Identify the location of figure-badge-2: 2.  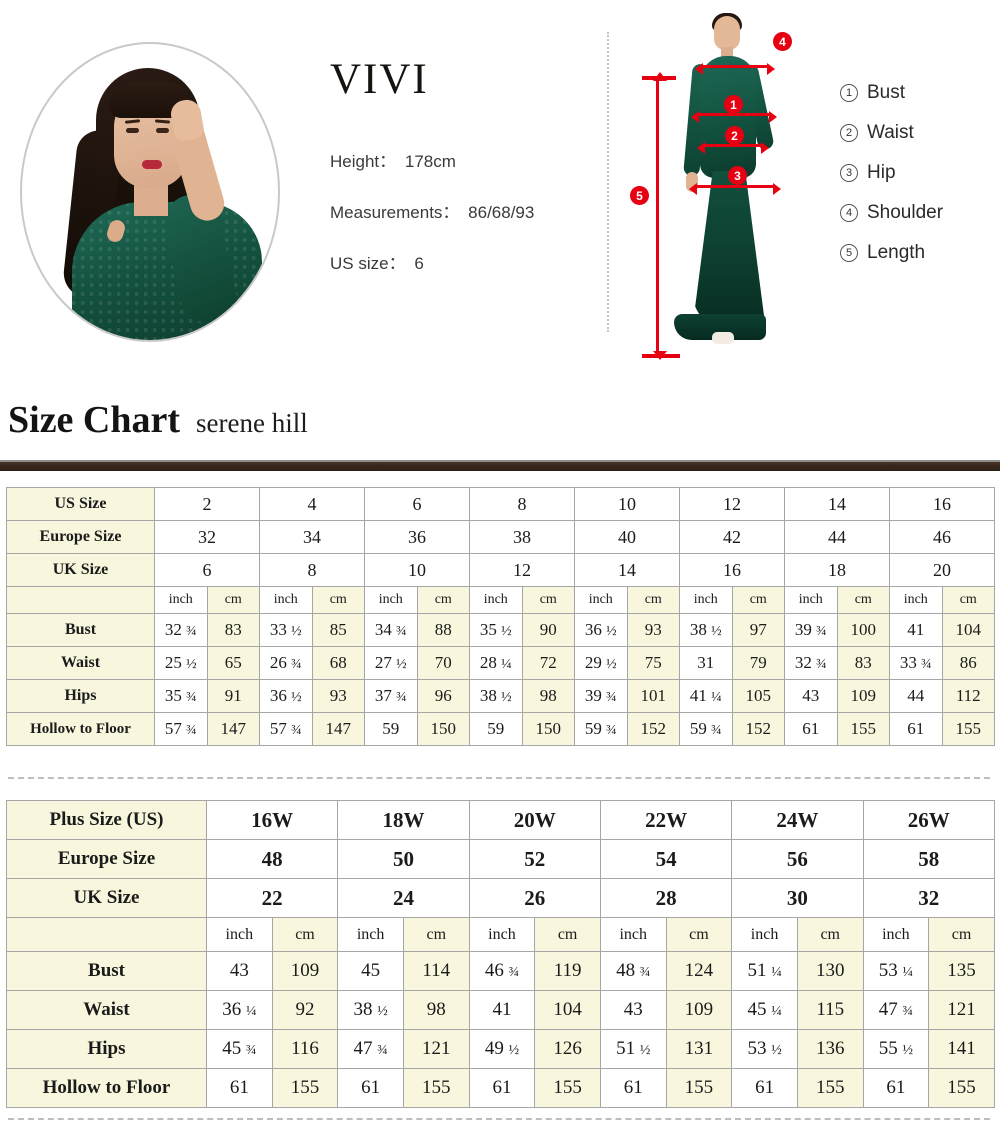
(734, 135).